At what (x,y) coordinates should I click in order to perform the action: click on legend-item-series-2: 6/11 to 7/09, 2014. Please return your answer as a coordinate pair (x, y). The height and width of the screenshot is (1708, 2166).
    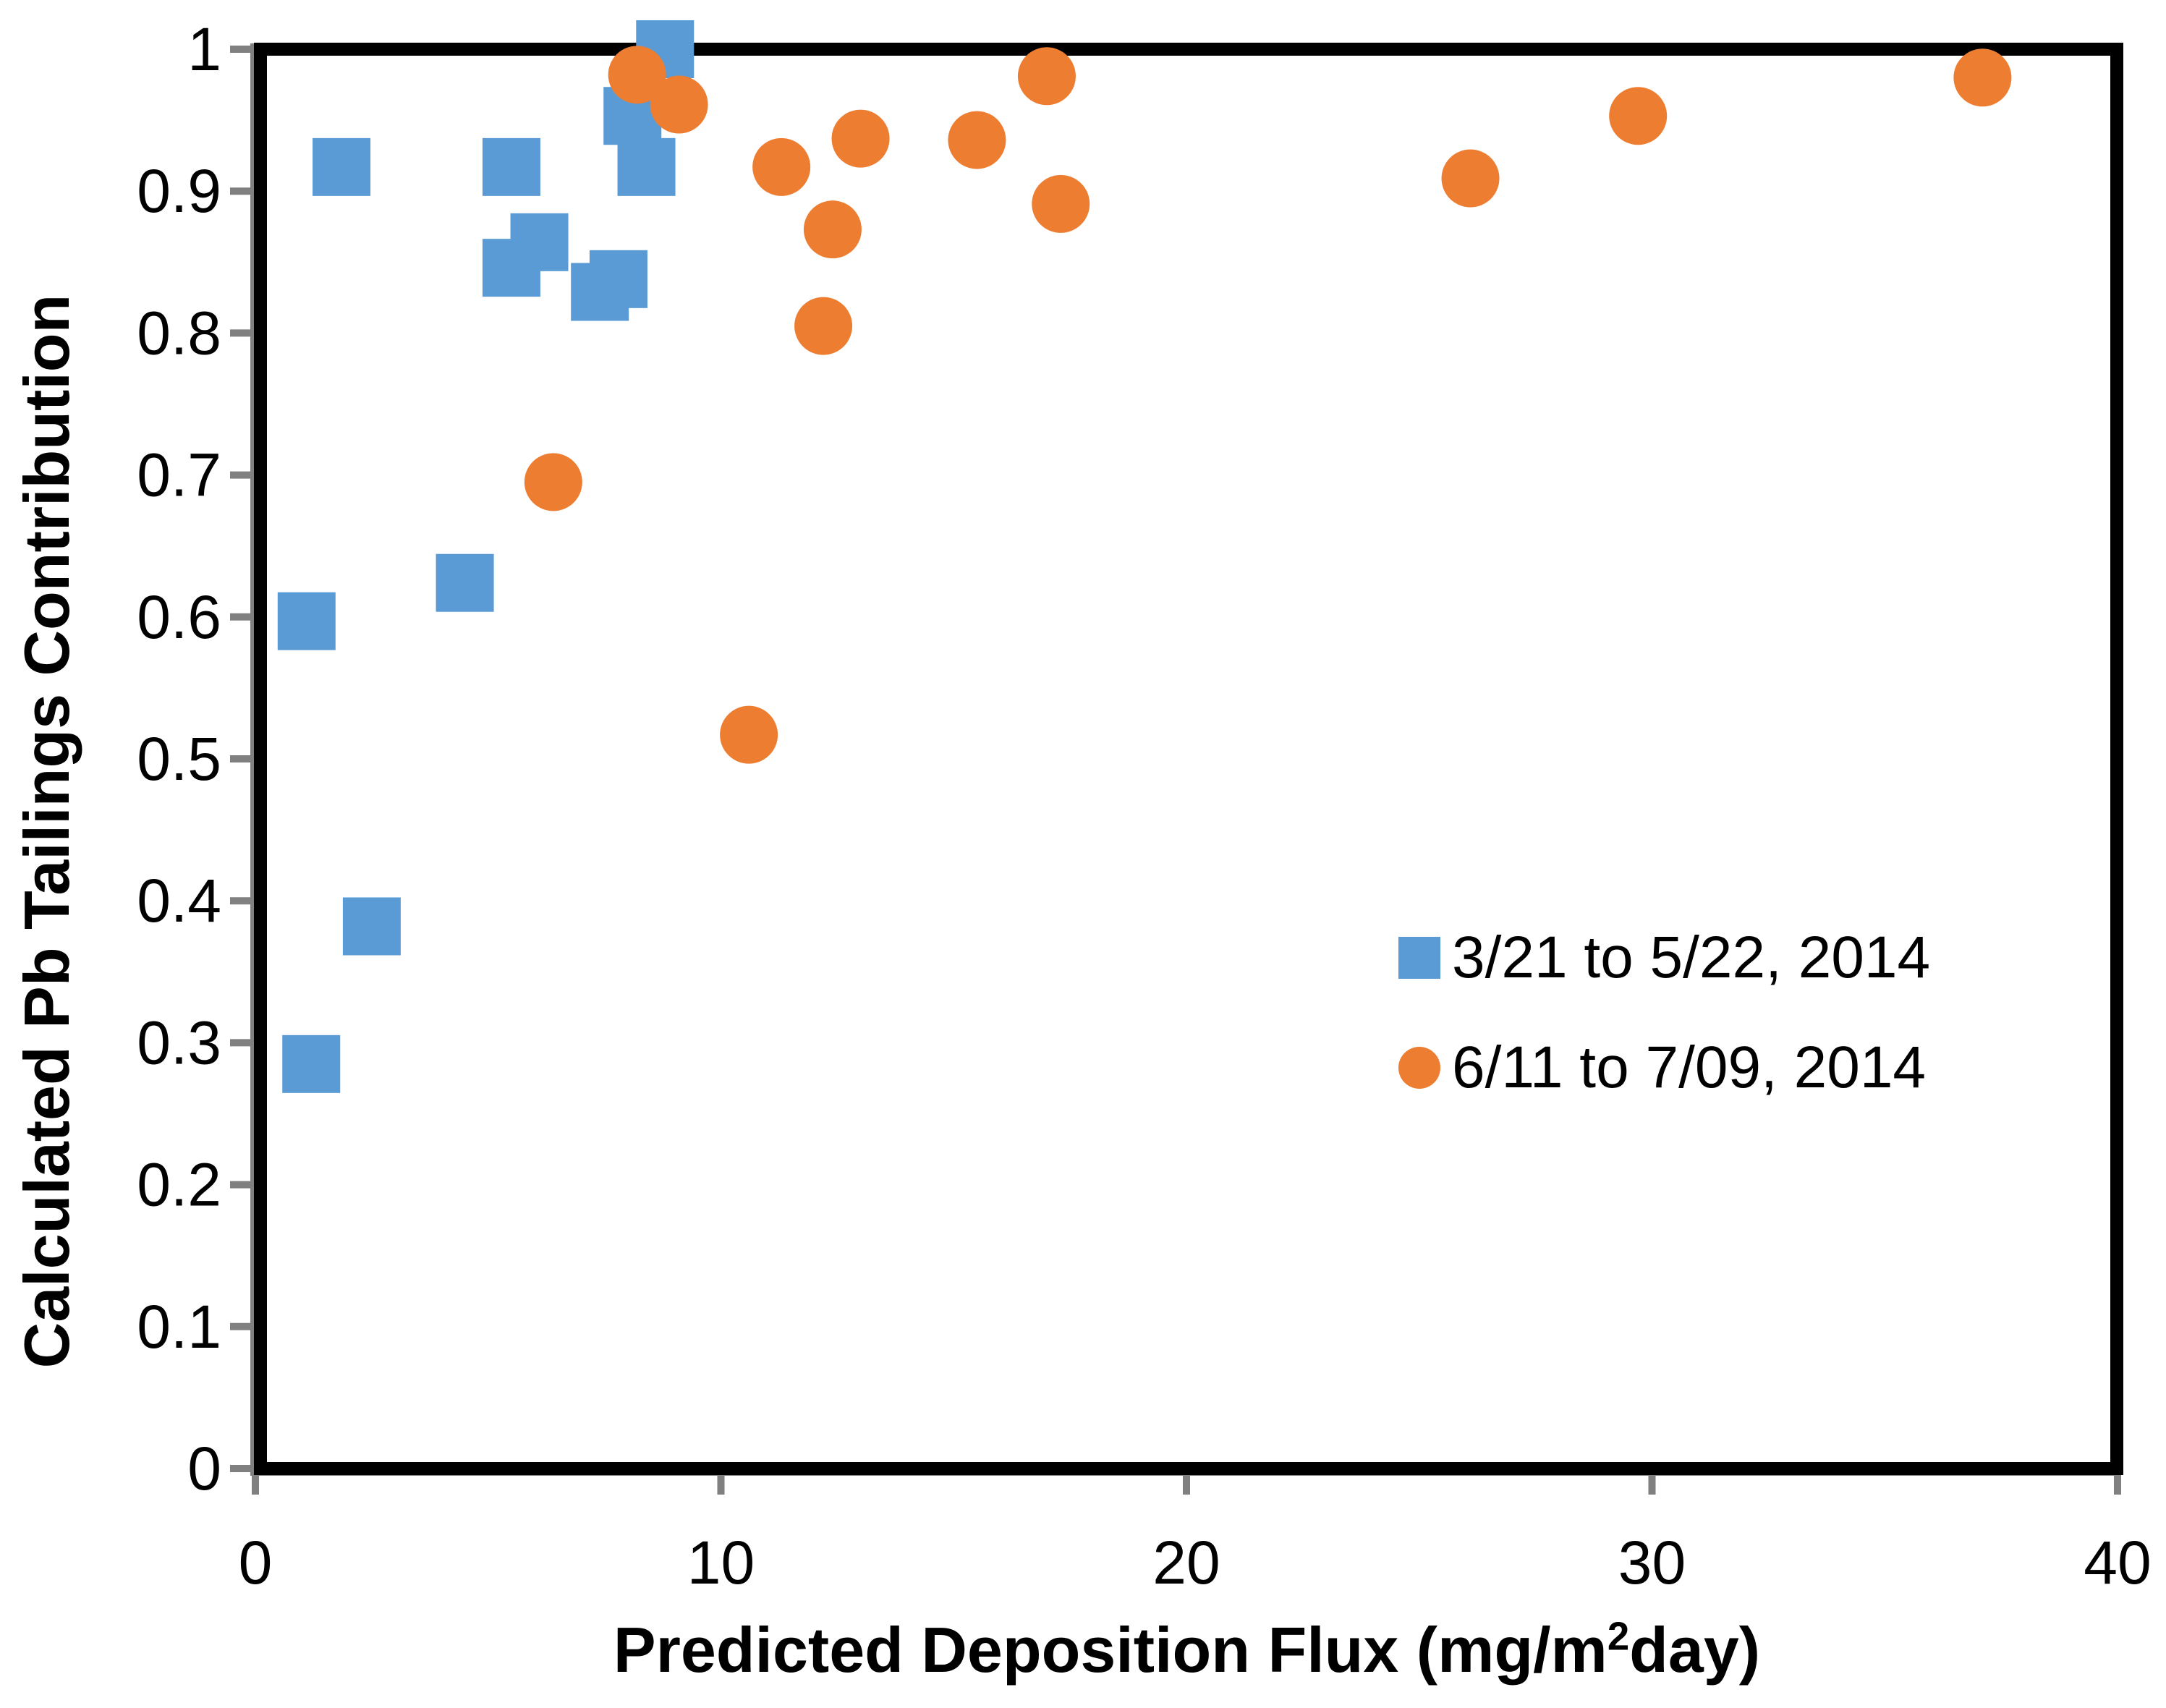
    Looking at the image, I should click on (1664, 1067).